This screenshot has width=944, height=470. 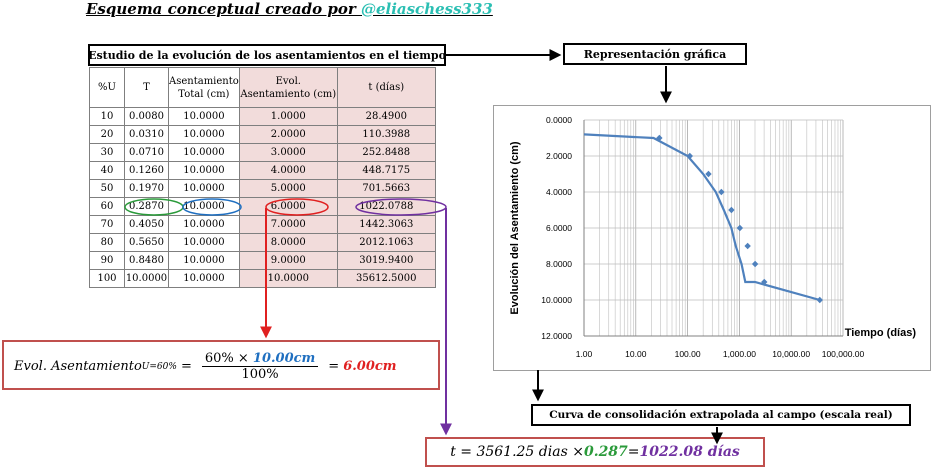 What do you see at coordinates (386, 260) in the screenshot?
I see `table-cell: 3019.9400` at bounding box center [386, 260].